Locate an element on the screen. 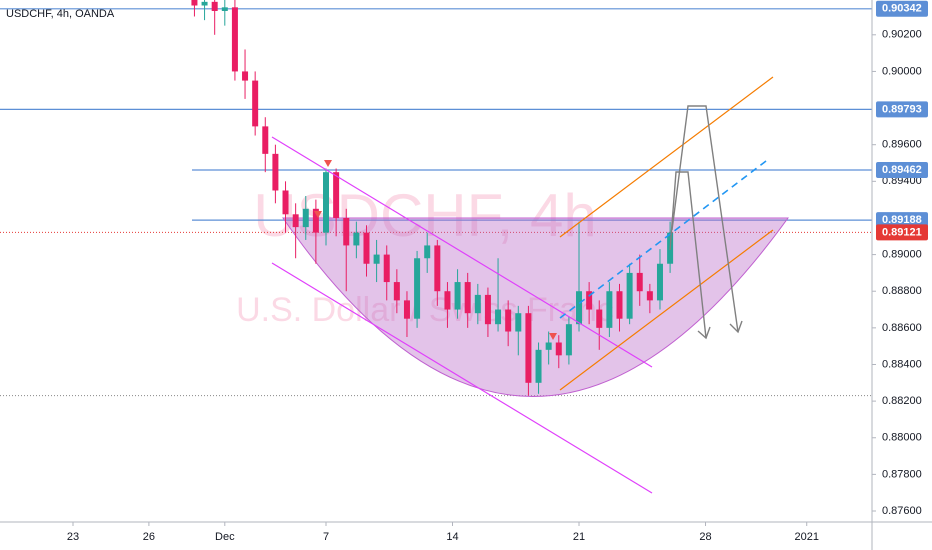 The image size is (932, 550). y-tick-label: 0.89400 is located at coordinates (902, 181).